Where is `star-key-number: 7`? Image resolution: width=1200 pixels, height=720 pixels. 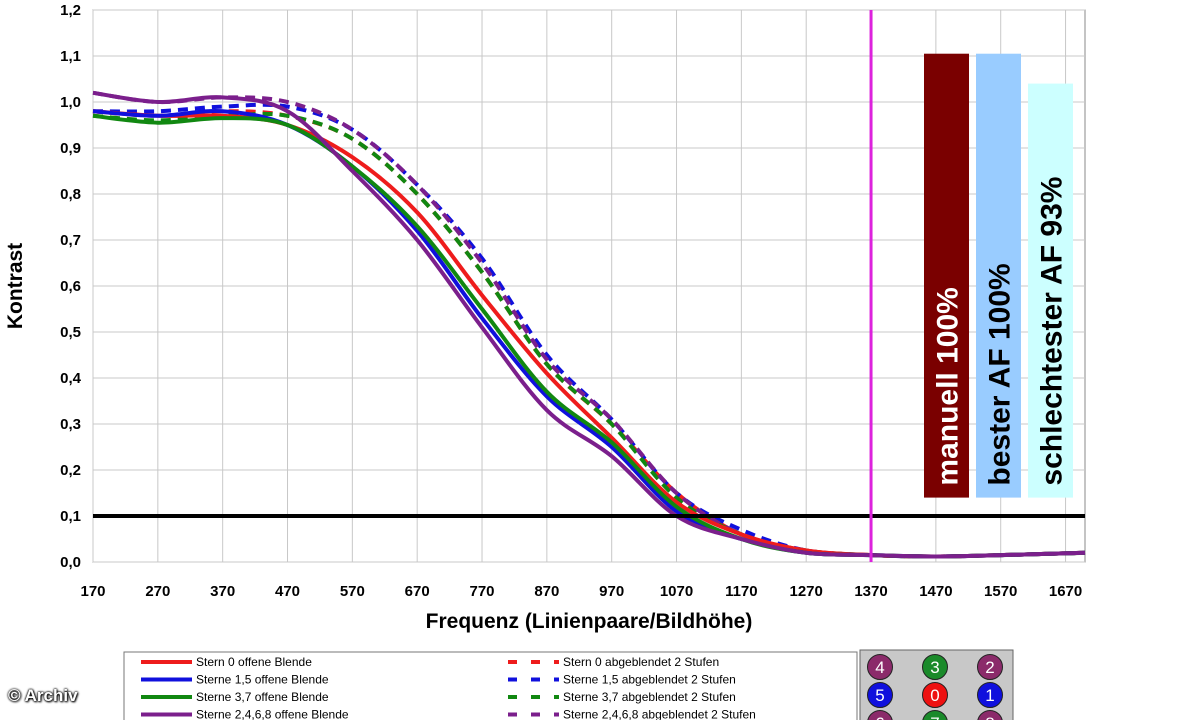
star-key-number: 7 is located at coordinates (934, 717).